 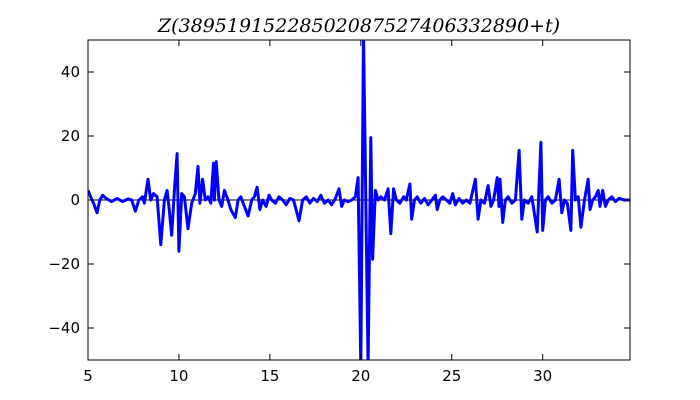 What do you see at coordinates (178, 376) in the screenshot?
I see `x-tick-label: 10` at bounding box center [178, 376].